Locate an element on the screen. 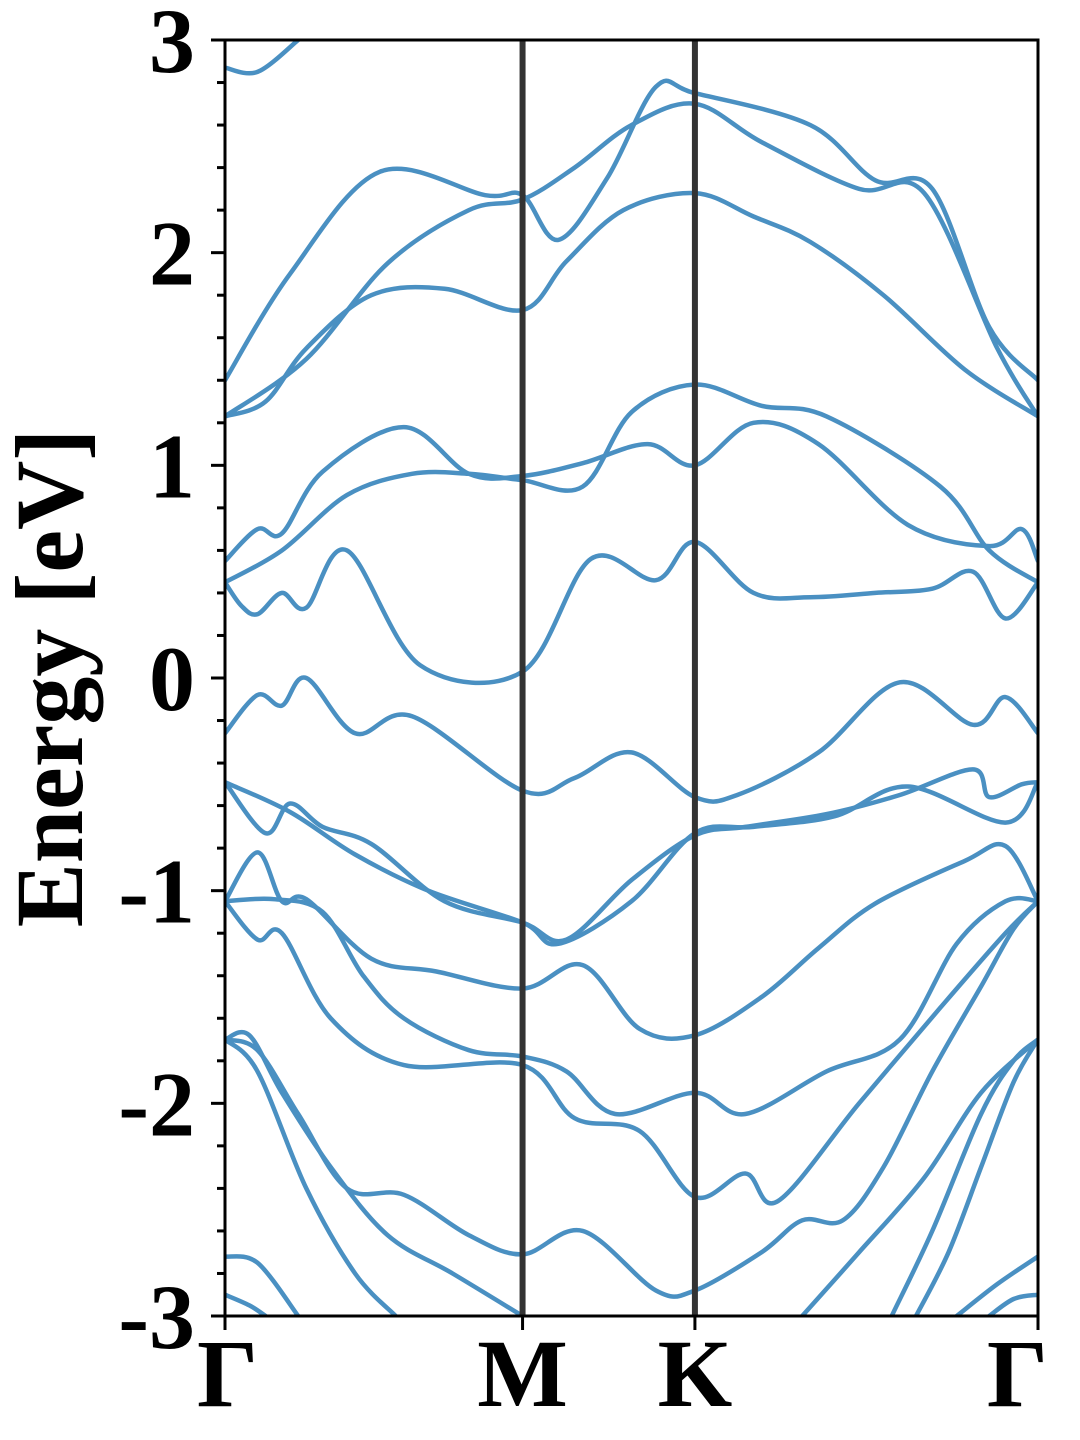 Image resolution: width=1080 pixels, height=1440 pixels. y-tick-label: -2 is located at coordinates (156, 1104).